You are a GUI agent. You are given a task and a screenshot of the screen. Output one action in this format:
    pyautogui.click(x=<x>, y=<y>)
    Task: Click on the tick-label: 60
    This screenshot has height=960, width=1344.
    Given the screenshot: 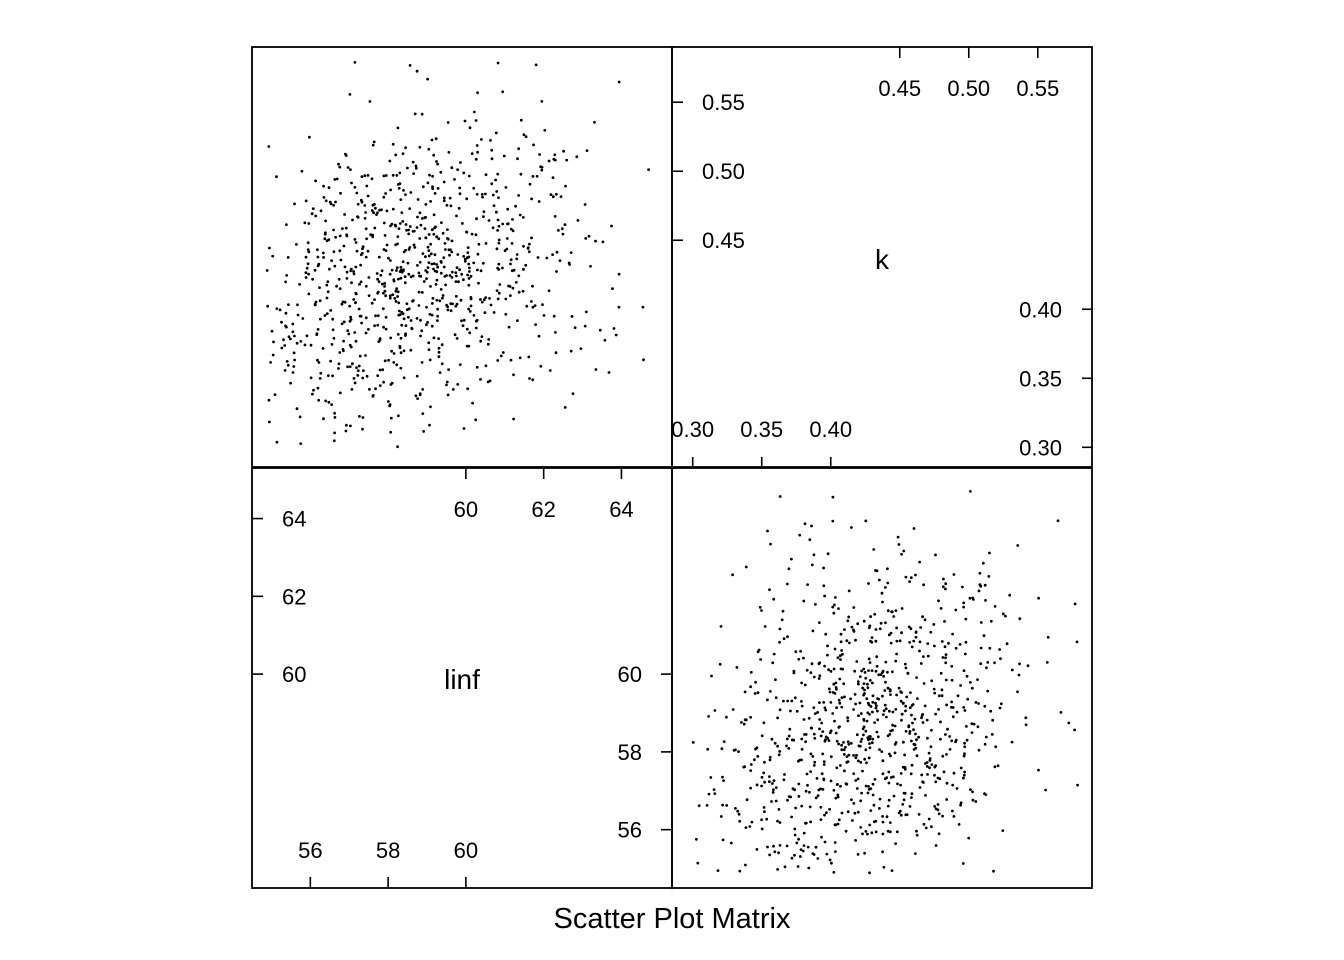 What is the action you would take?
    pyautogui.click(x=630, y=674)
    